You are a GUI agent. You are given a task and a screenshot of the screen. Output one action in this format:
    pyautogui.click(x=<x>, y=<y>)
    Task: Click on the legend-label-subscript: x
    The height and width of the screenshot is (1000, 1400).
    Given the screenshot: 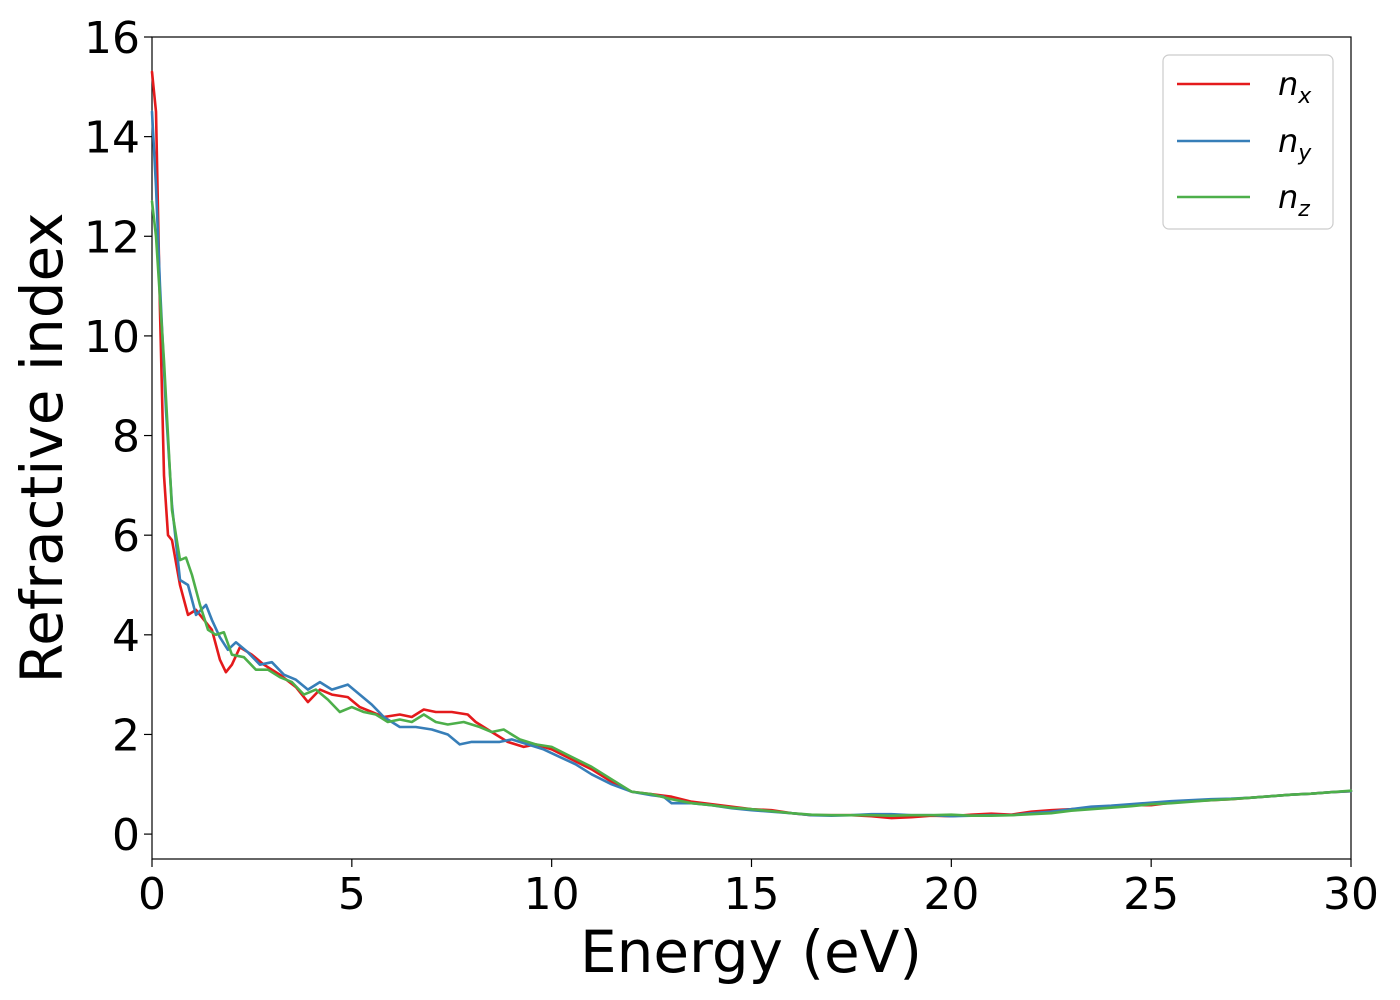 What is the action you would take?
    pyautogui.click(x=1304, y=96)
    